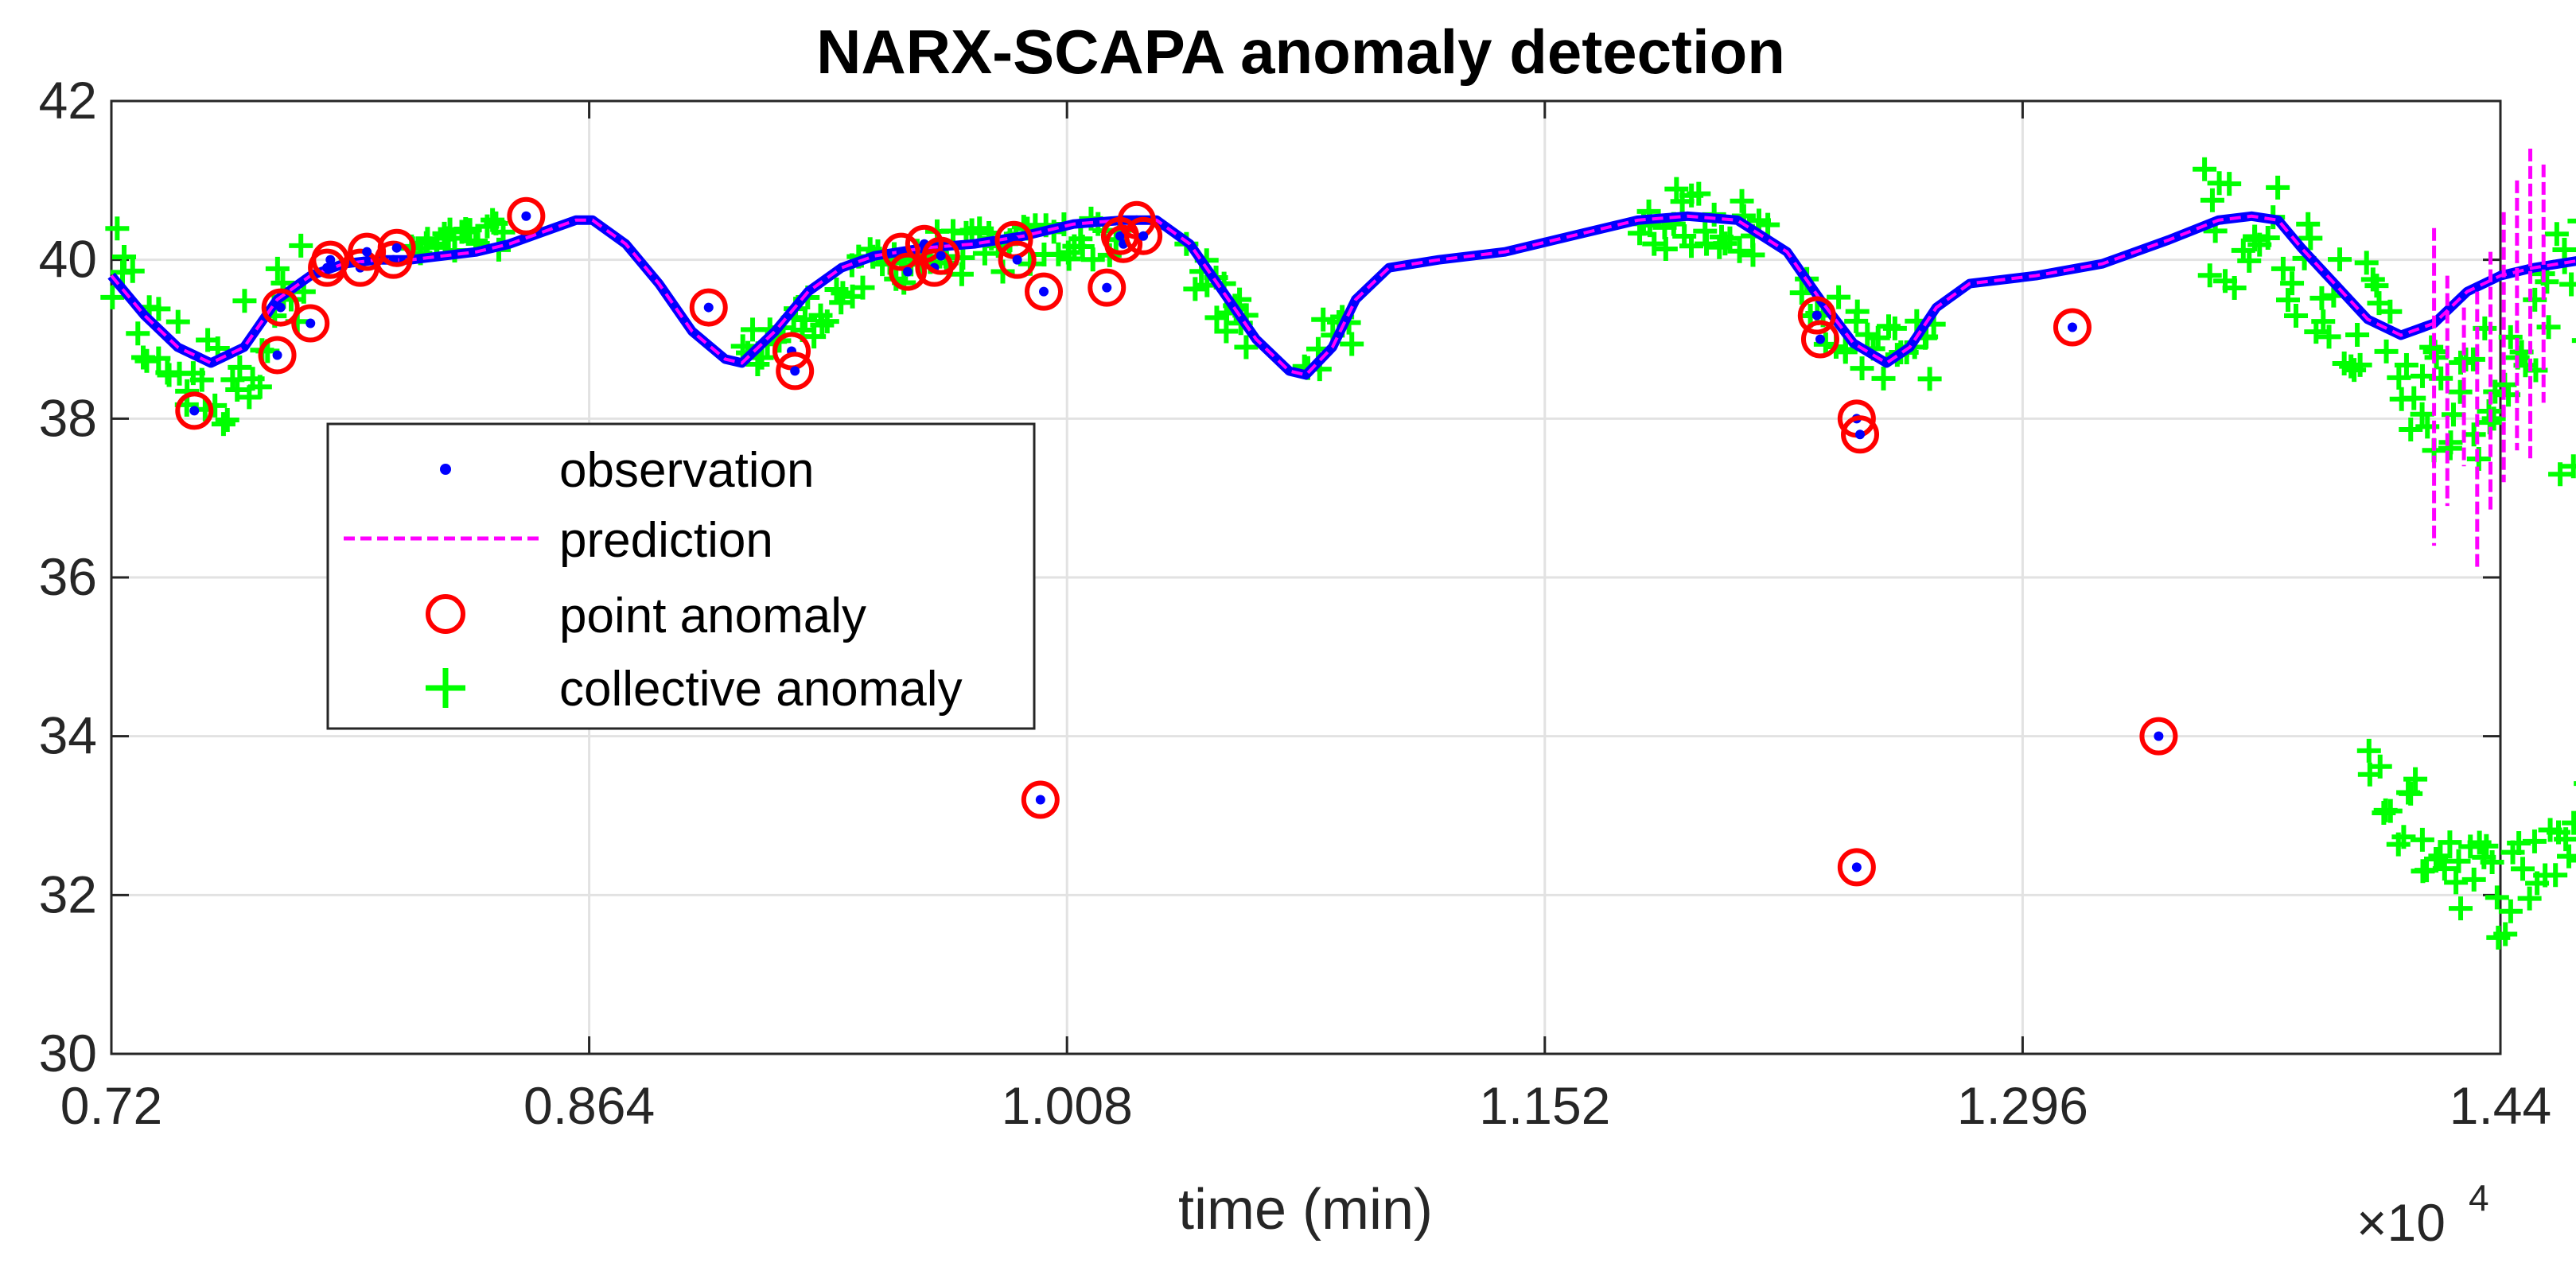 The height and width of the screenshot is (1267, 2576). Describe the element at coordinates (68, 100) in the screenshot. I see `y-tick-label: 42` at that location.